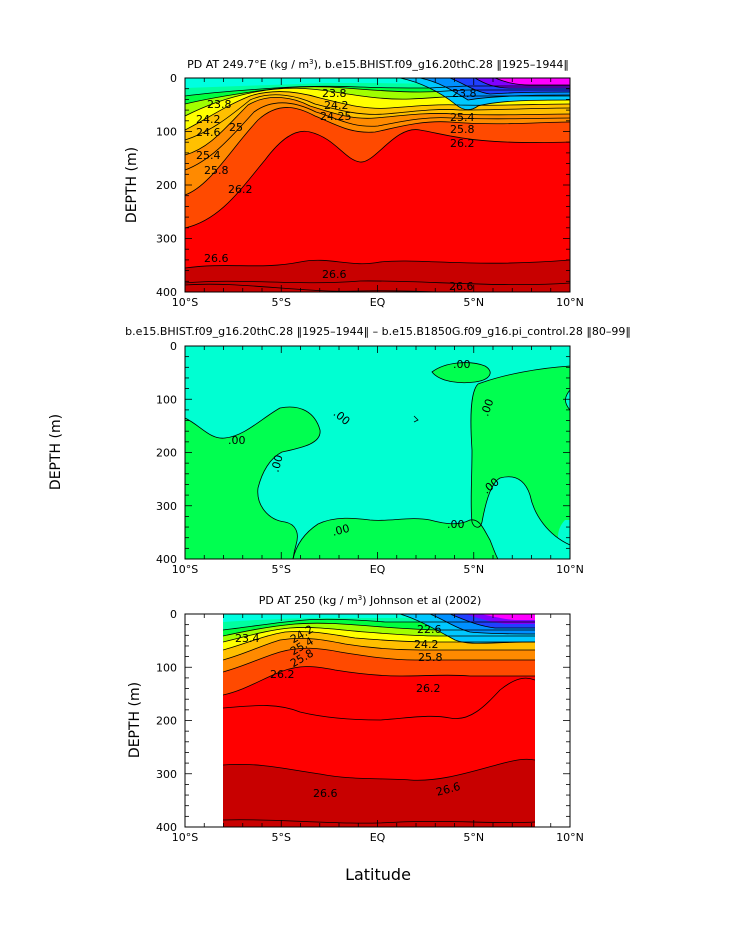  I want to click on contour-label: 24.25, so click(336, 116).